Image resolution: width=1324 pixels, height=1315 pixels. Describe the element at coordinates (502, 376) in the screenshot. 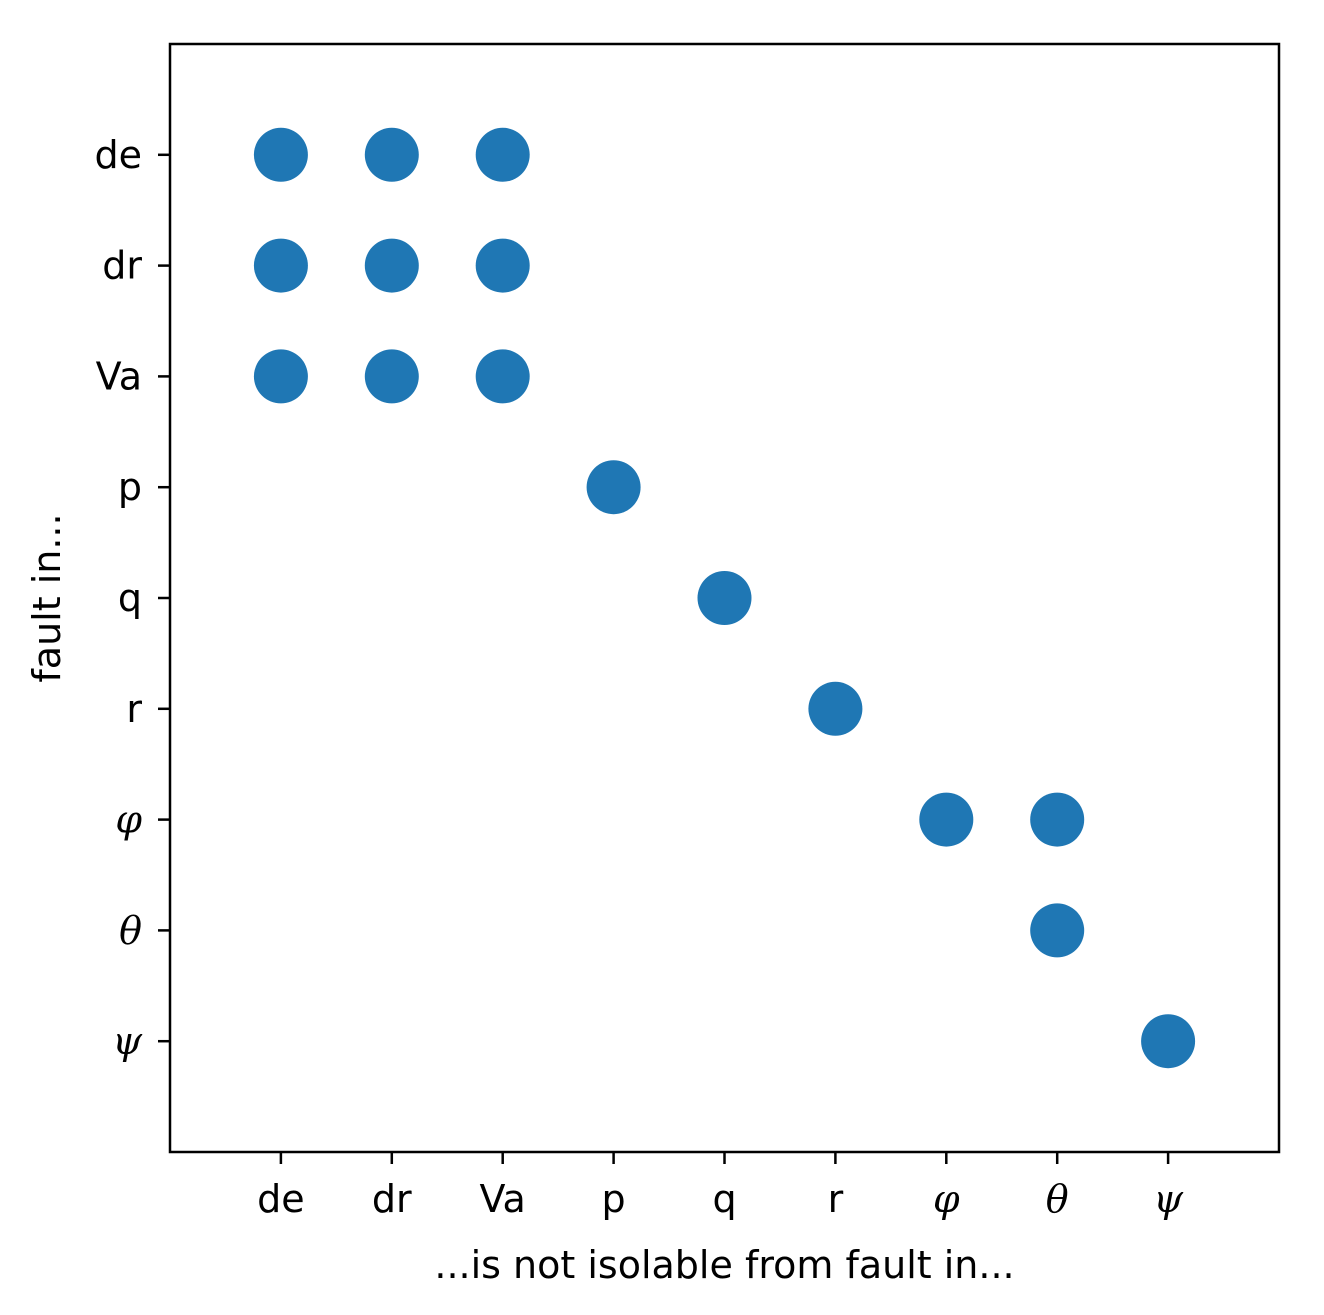

I see `data-point-va-va` at that location.